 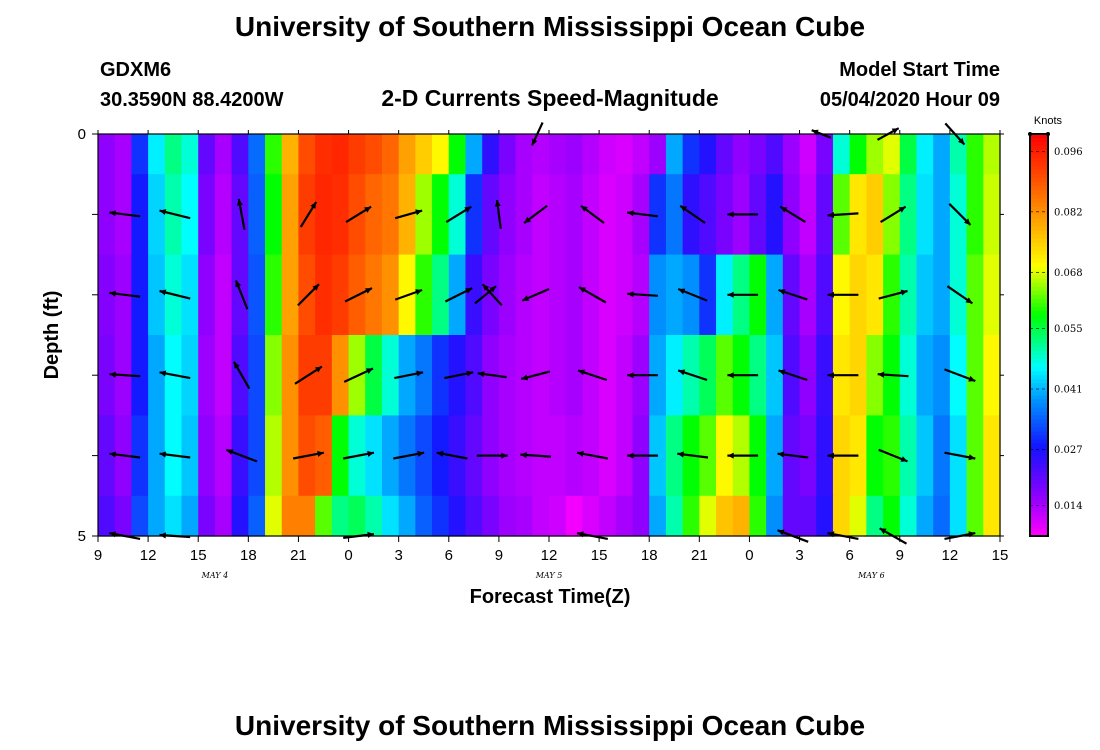 I want to click on date-label: MAY 6, so click(x=871, y=575).